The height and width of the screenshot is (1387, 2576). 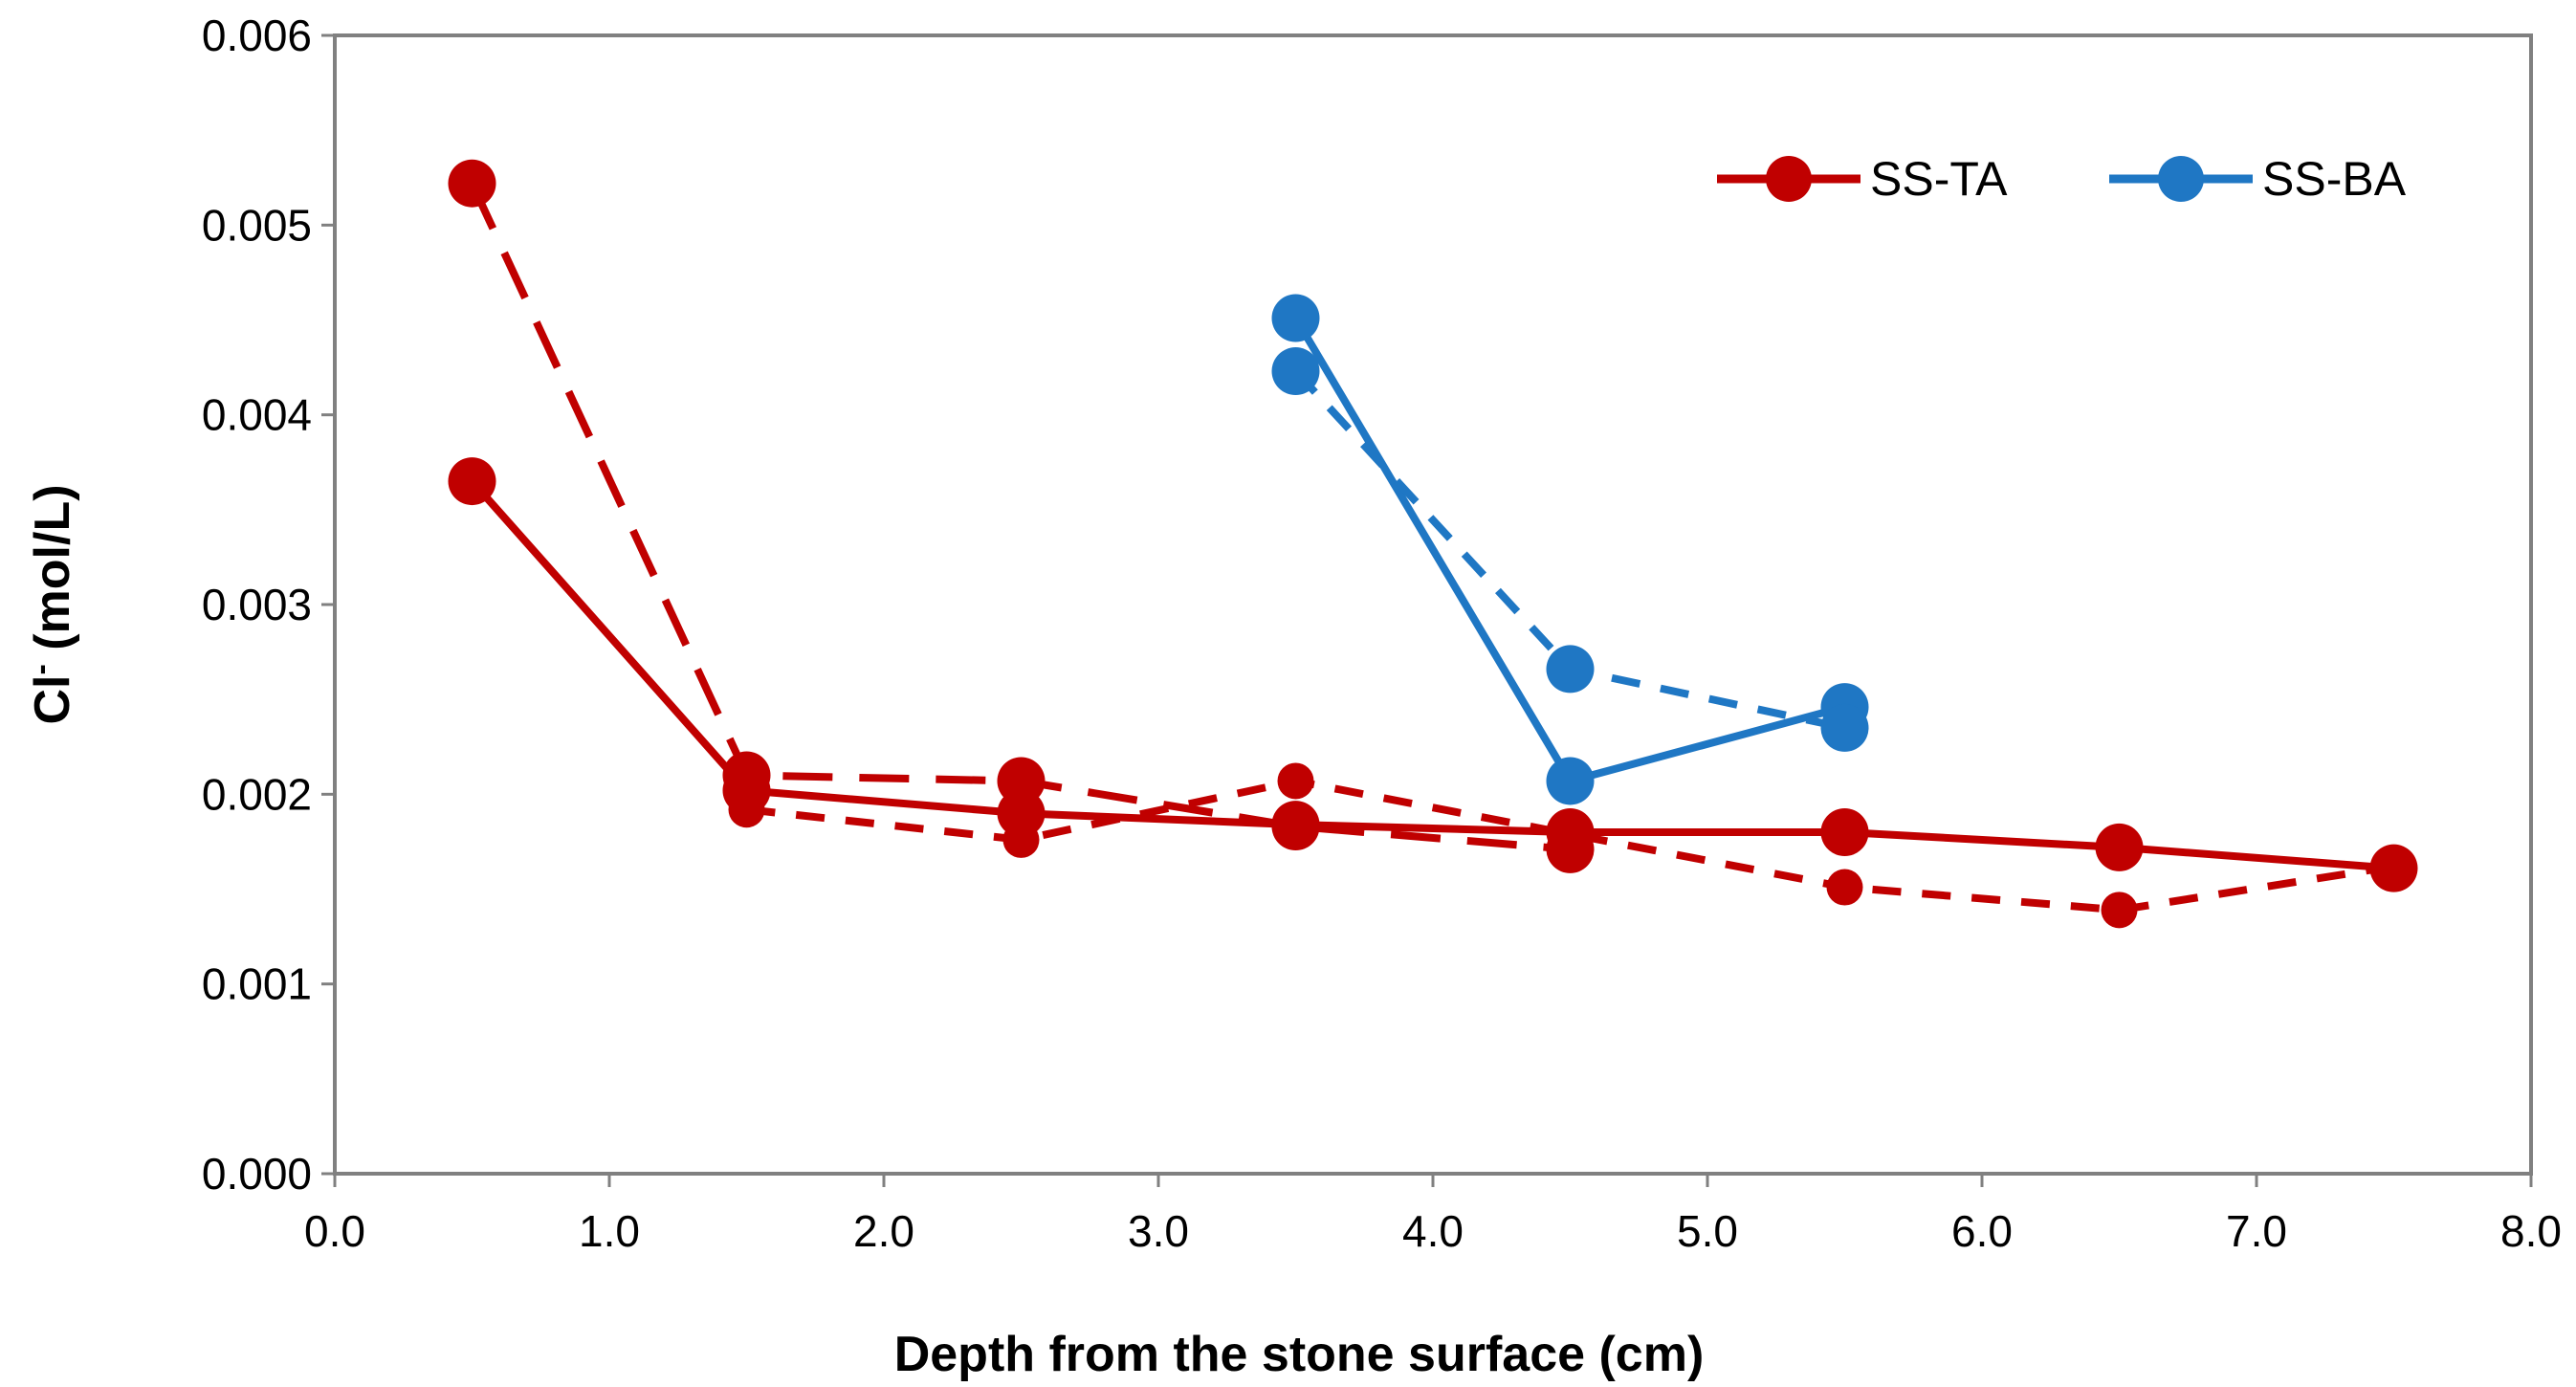 I want to click on x-tick-label: 8.0, so click(x=2531, y=1231).